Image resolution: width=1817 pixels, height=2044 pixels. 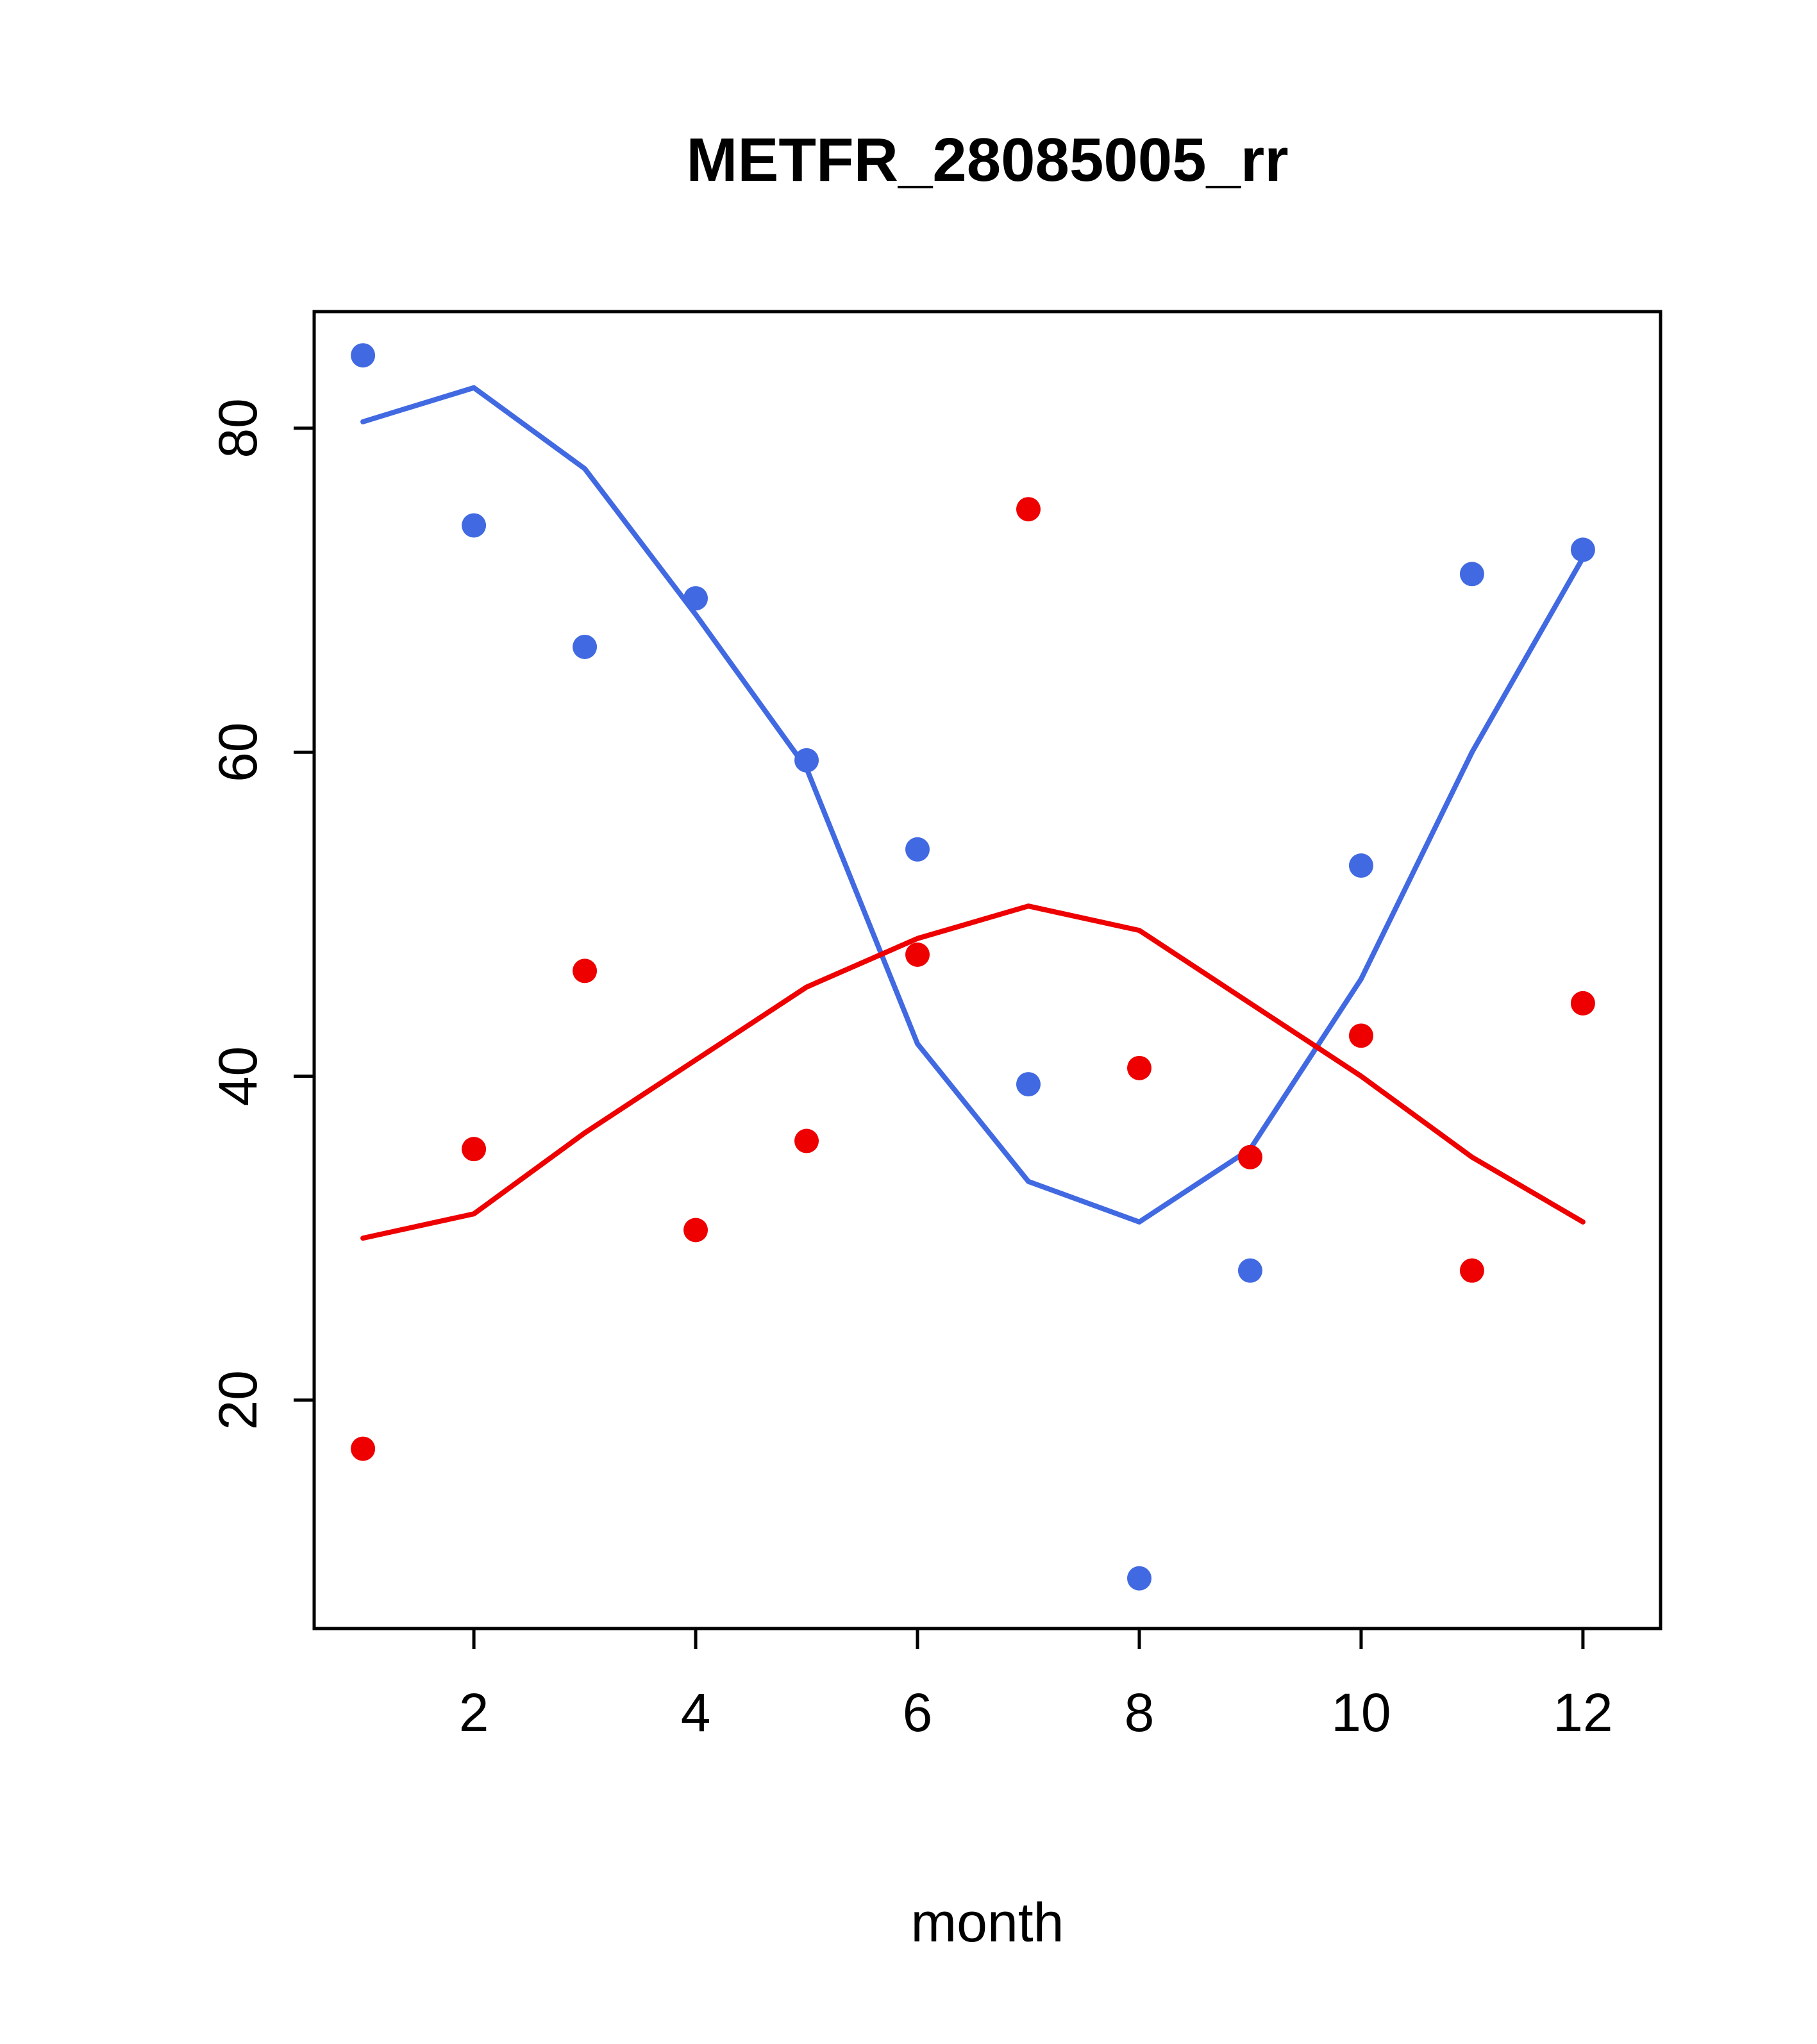 What do you see at coordinates (1361, 1712) in the screenshot?
I see `x-tick-label: 10` at bounding box center [1361, 1712].